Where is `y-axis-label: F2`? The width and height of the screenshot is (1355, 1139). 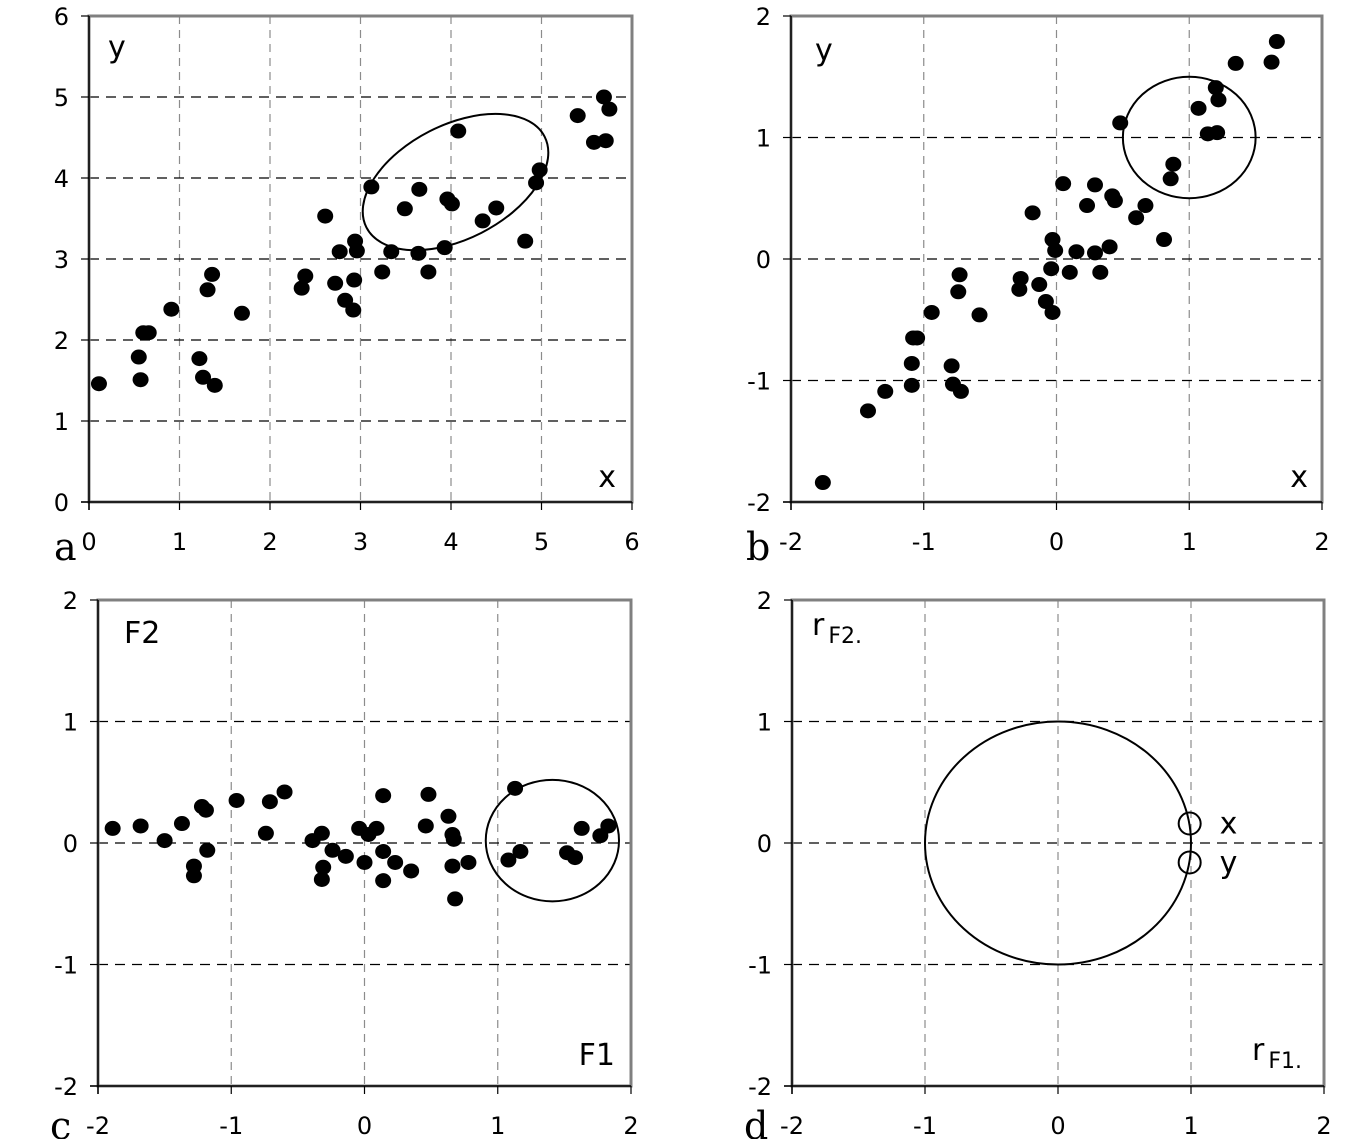 y-axis-label: F2 is located at coordinates (142, 633).